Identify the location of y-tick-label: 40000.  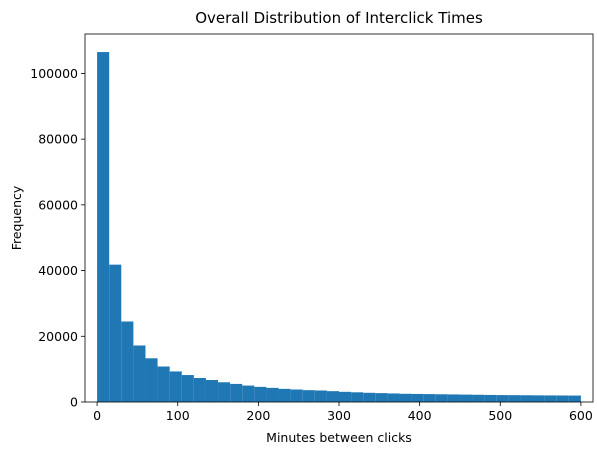
(58, 270).